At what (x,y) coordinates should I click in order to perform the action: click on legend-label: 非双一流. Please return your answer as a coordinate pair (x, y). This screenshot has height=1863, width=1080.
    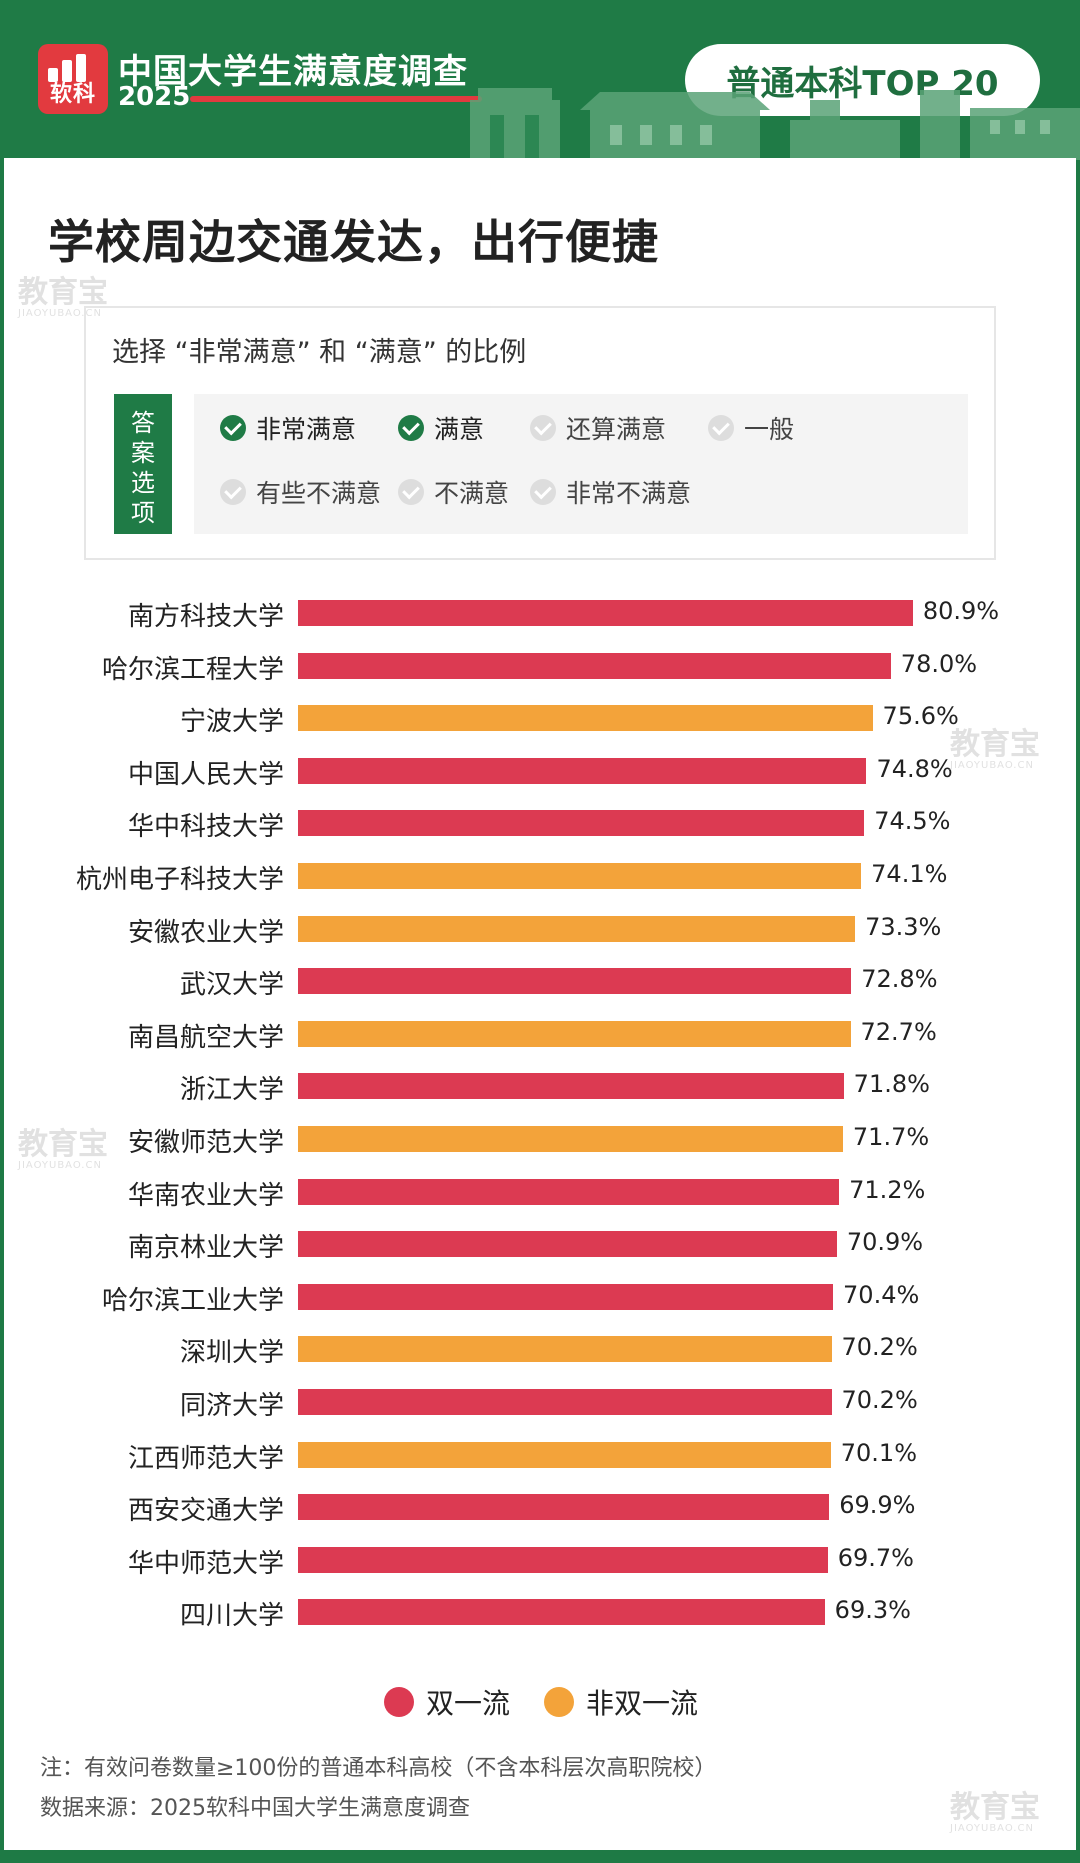
    Looking at the image, I should click on (642, 1703).